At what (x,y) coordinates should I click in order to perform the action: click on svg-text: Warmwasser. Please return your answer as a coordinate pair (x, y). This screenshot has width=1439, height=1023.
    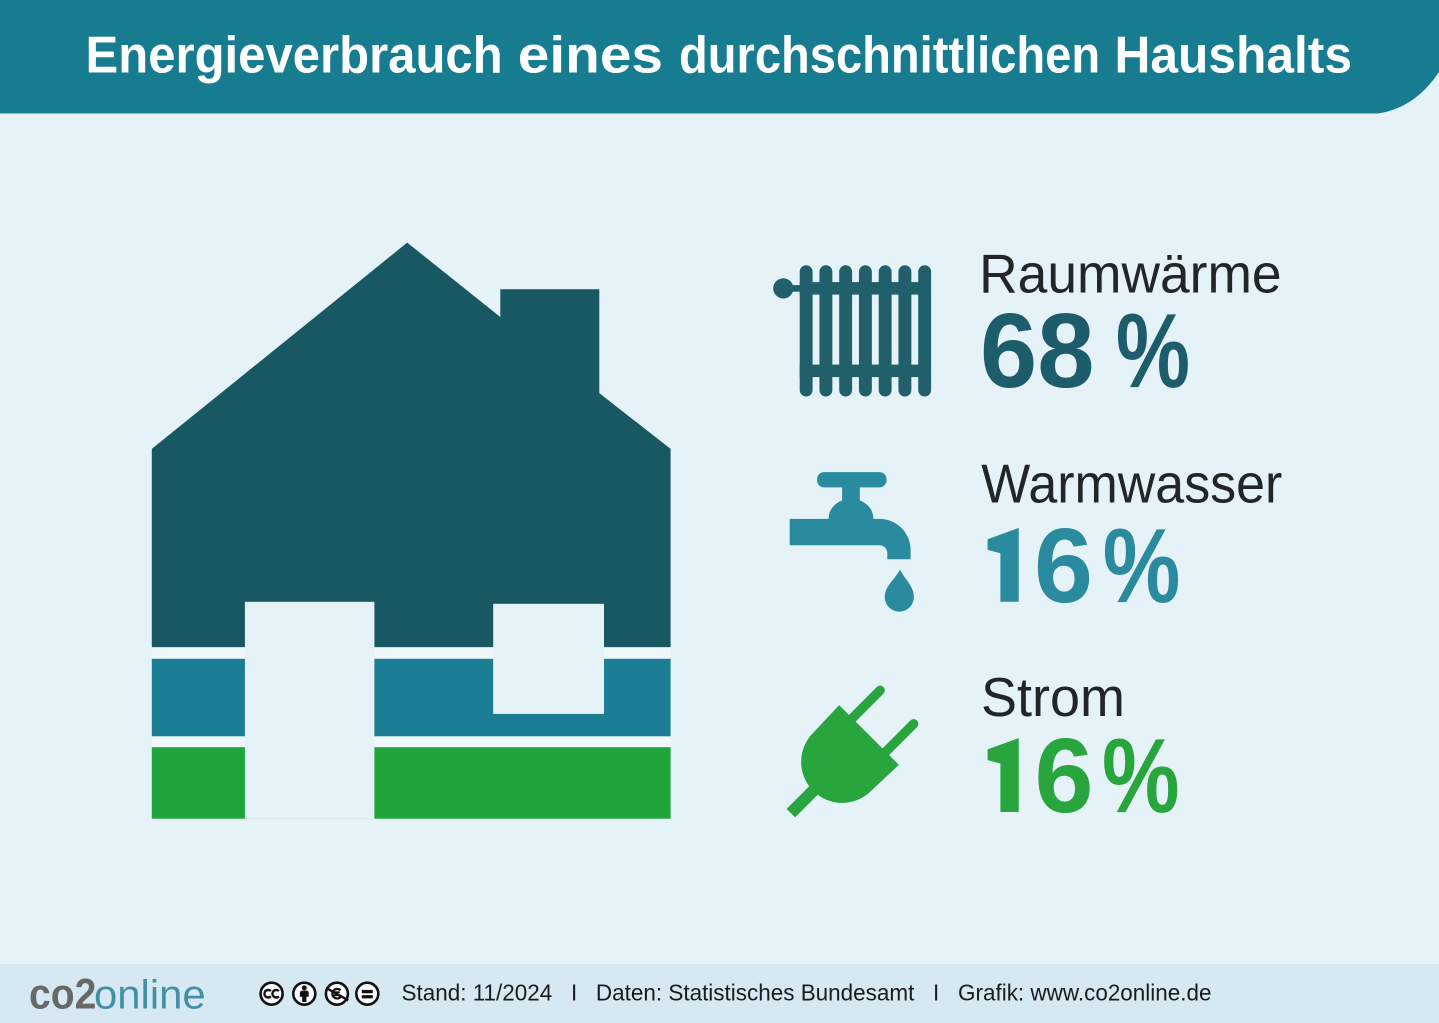
    Looking at the image, I should click on (1131, 484).